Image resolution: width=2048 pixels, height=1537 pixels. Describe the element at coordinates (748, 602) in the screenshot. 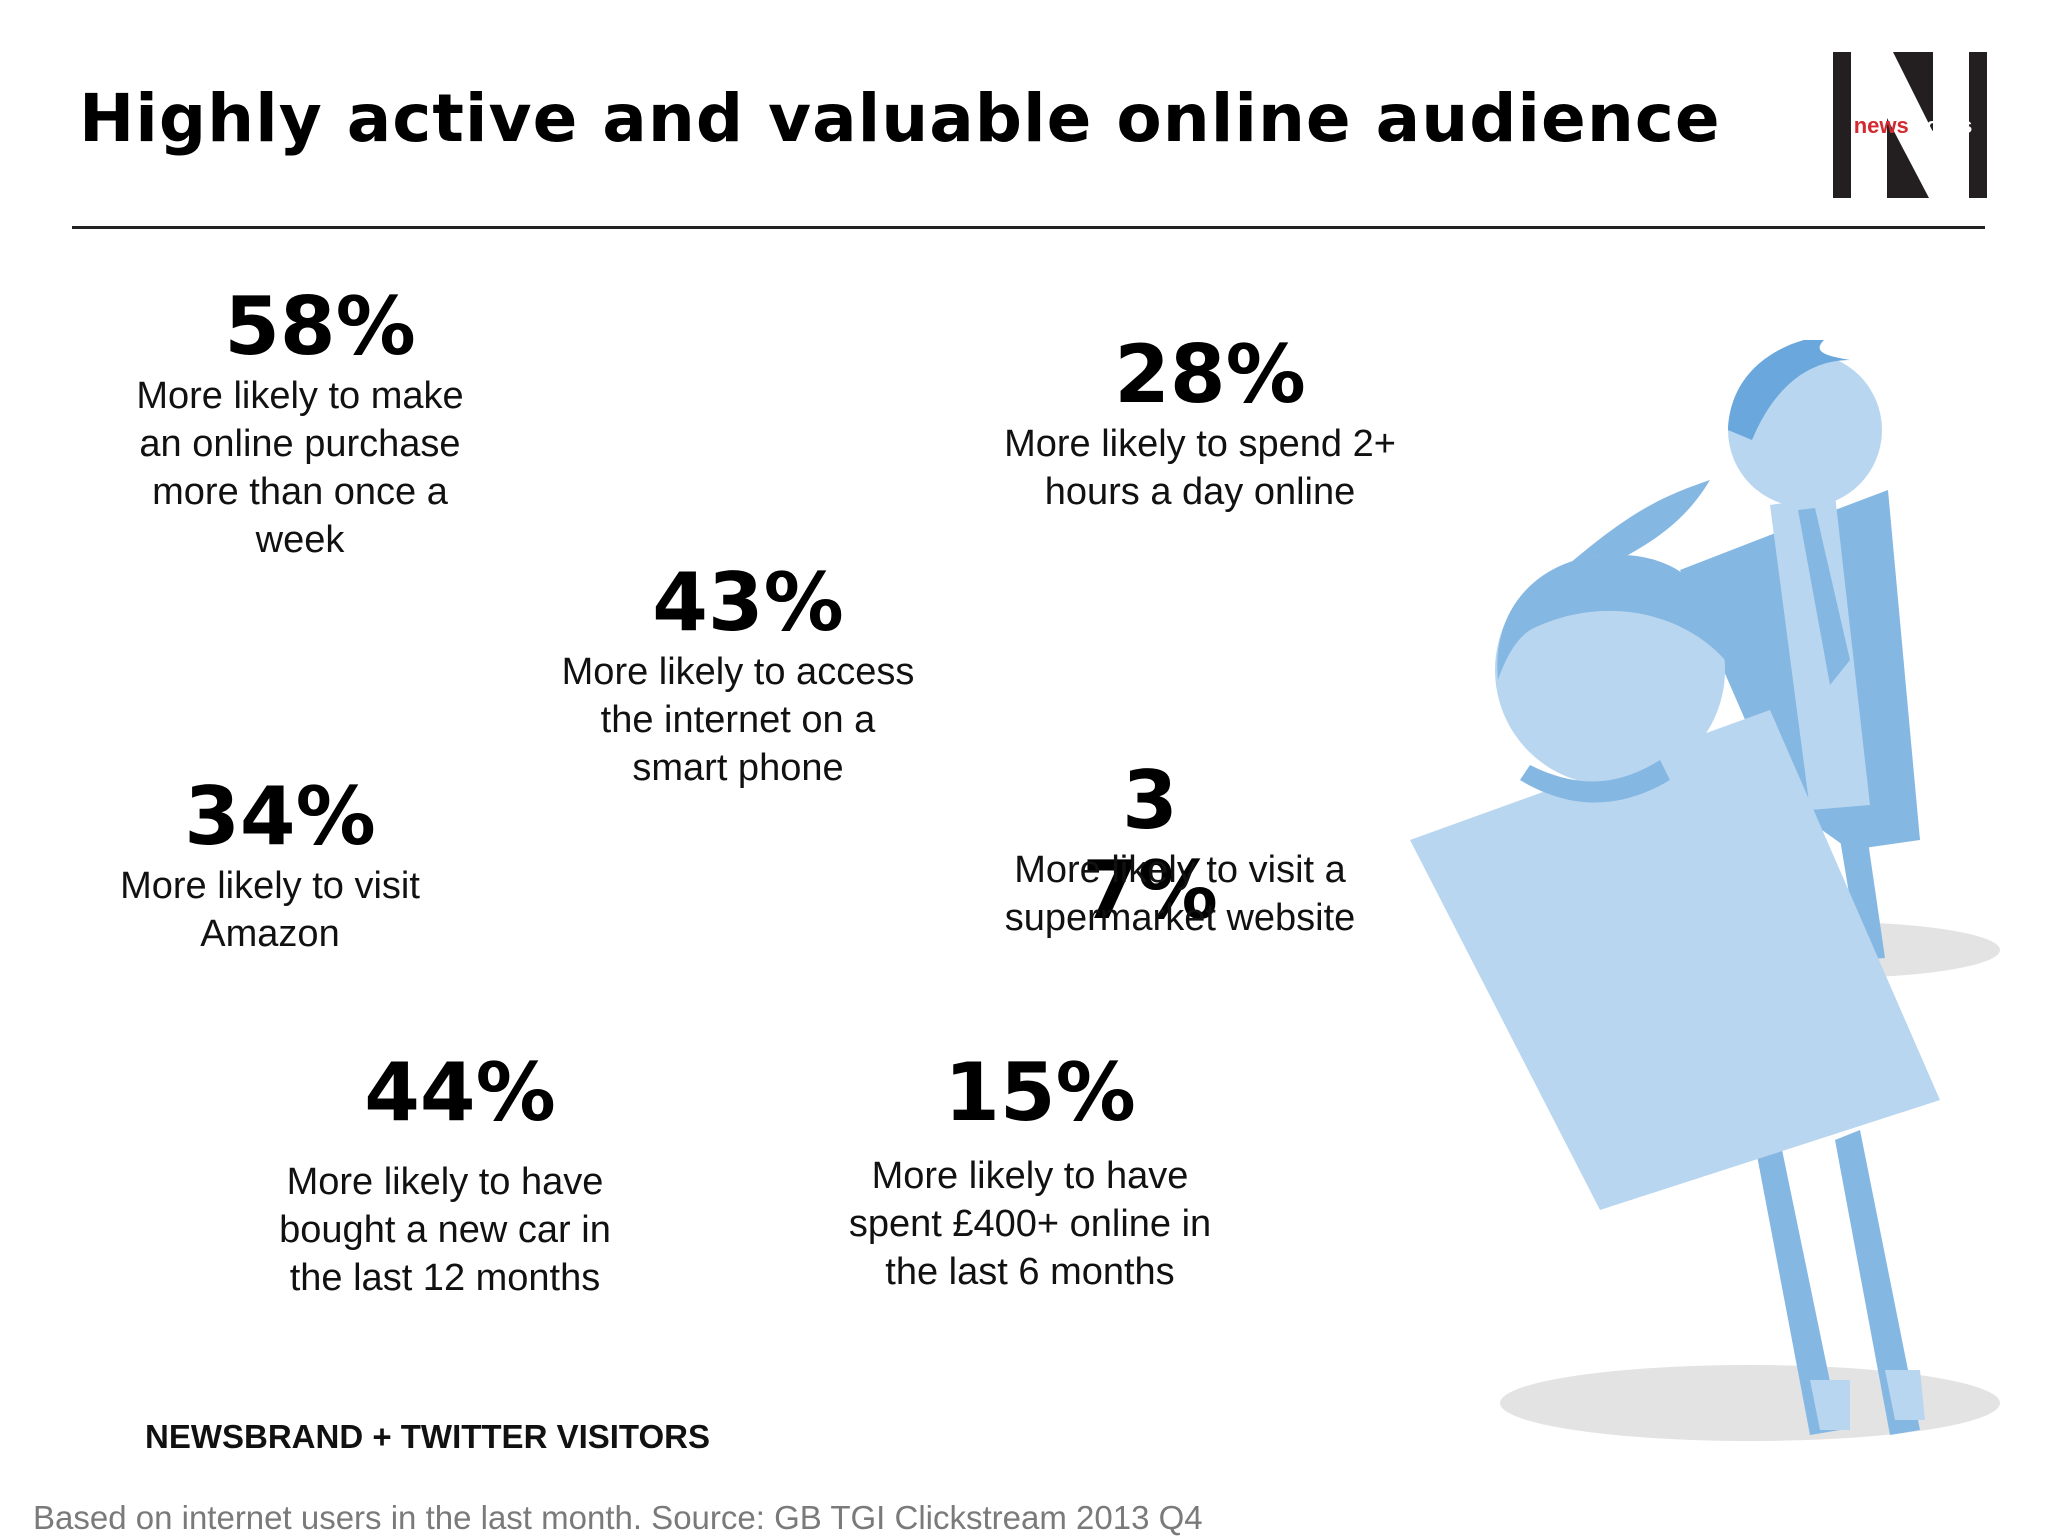

I see `stat-percent: 43%` at that location.